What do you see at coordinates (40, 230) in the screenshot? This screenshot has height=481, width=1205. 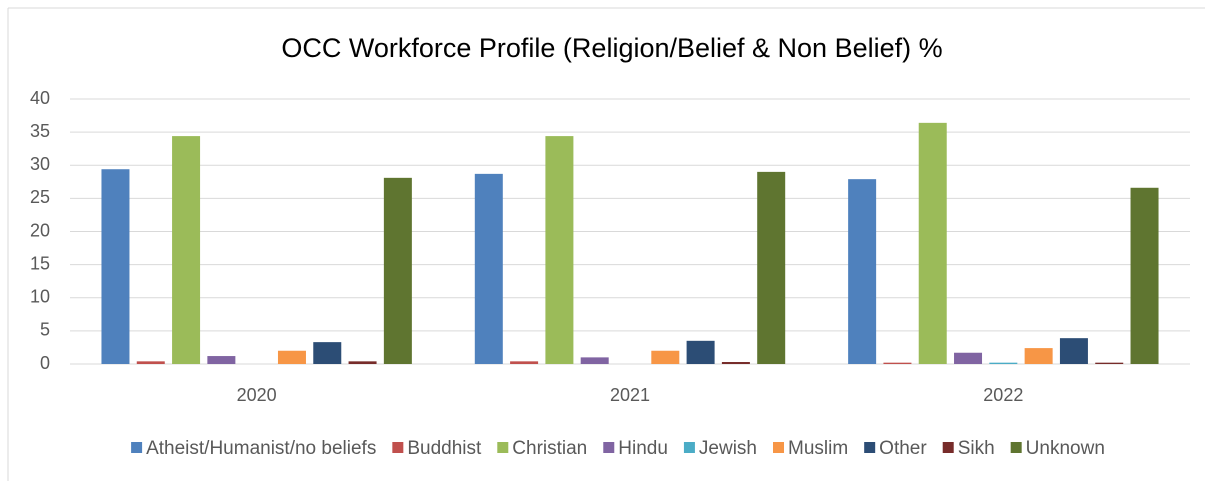 I see `y-tick-label: 20` at bounding box center [40, 230].